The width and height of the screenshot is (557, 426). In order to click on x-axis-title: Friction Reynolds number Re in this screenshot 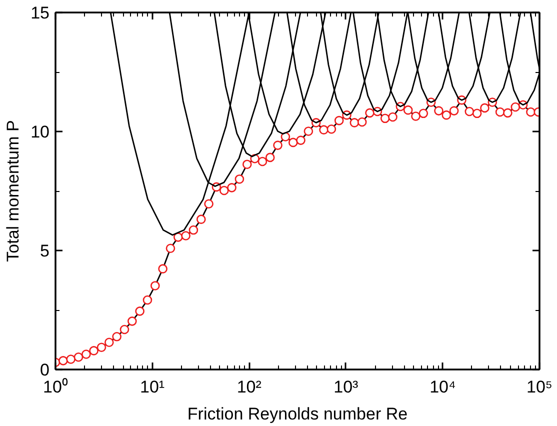, I will do `click(297, 414)`.